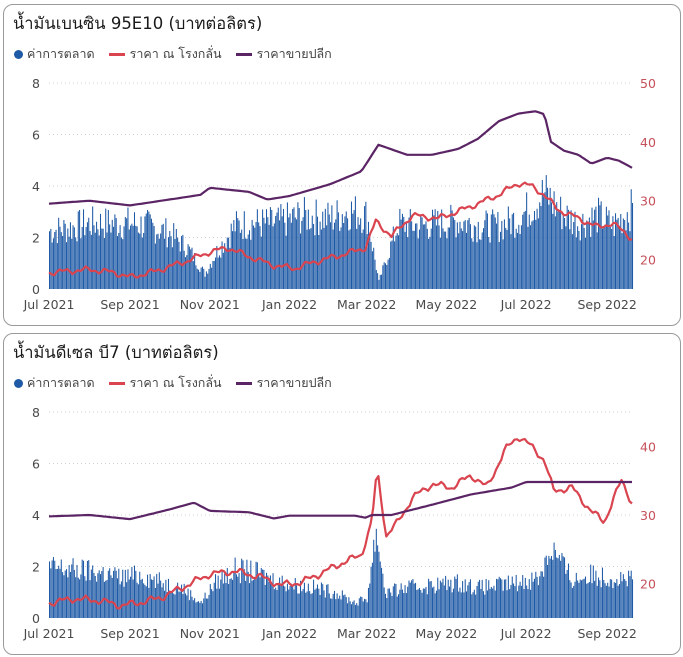  Describe the element at coordinates (648, 142) in the screenshot. I see `y-right-tick-label: 40` at that location.